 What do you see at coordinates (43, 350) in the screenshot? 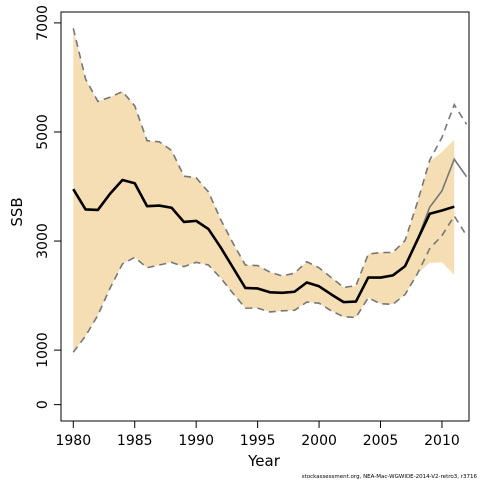
I see `y-tick-label: 1000` at bounding box center [43, 350].